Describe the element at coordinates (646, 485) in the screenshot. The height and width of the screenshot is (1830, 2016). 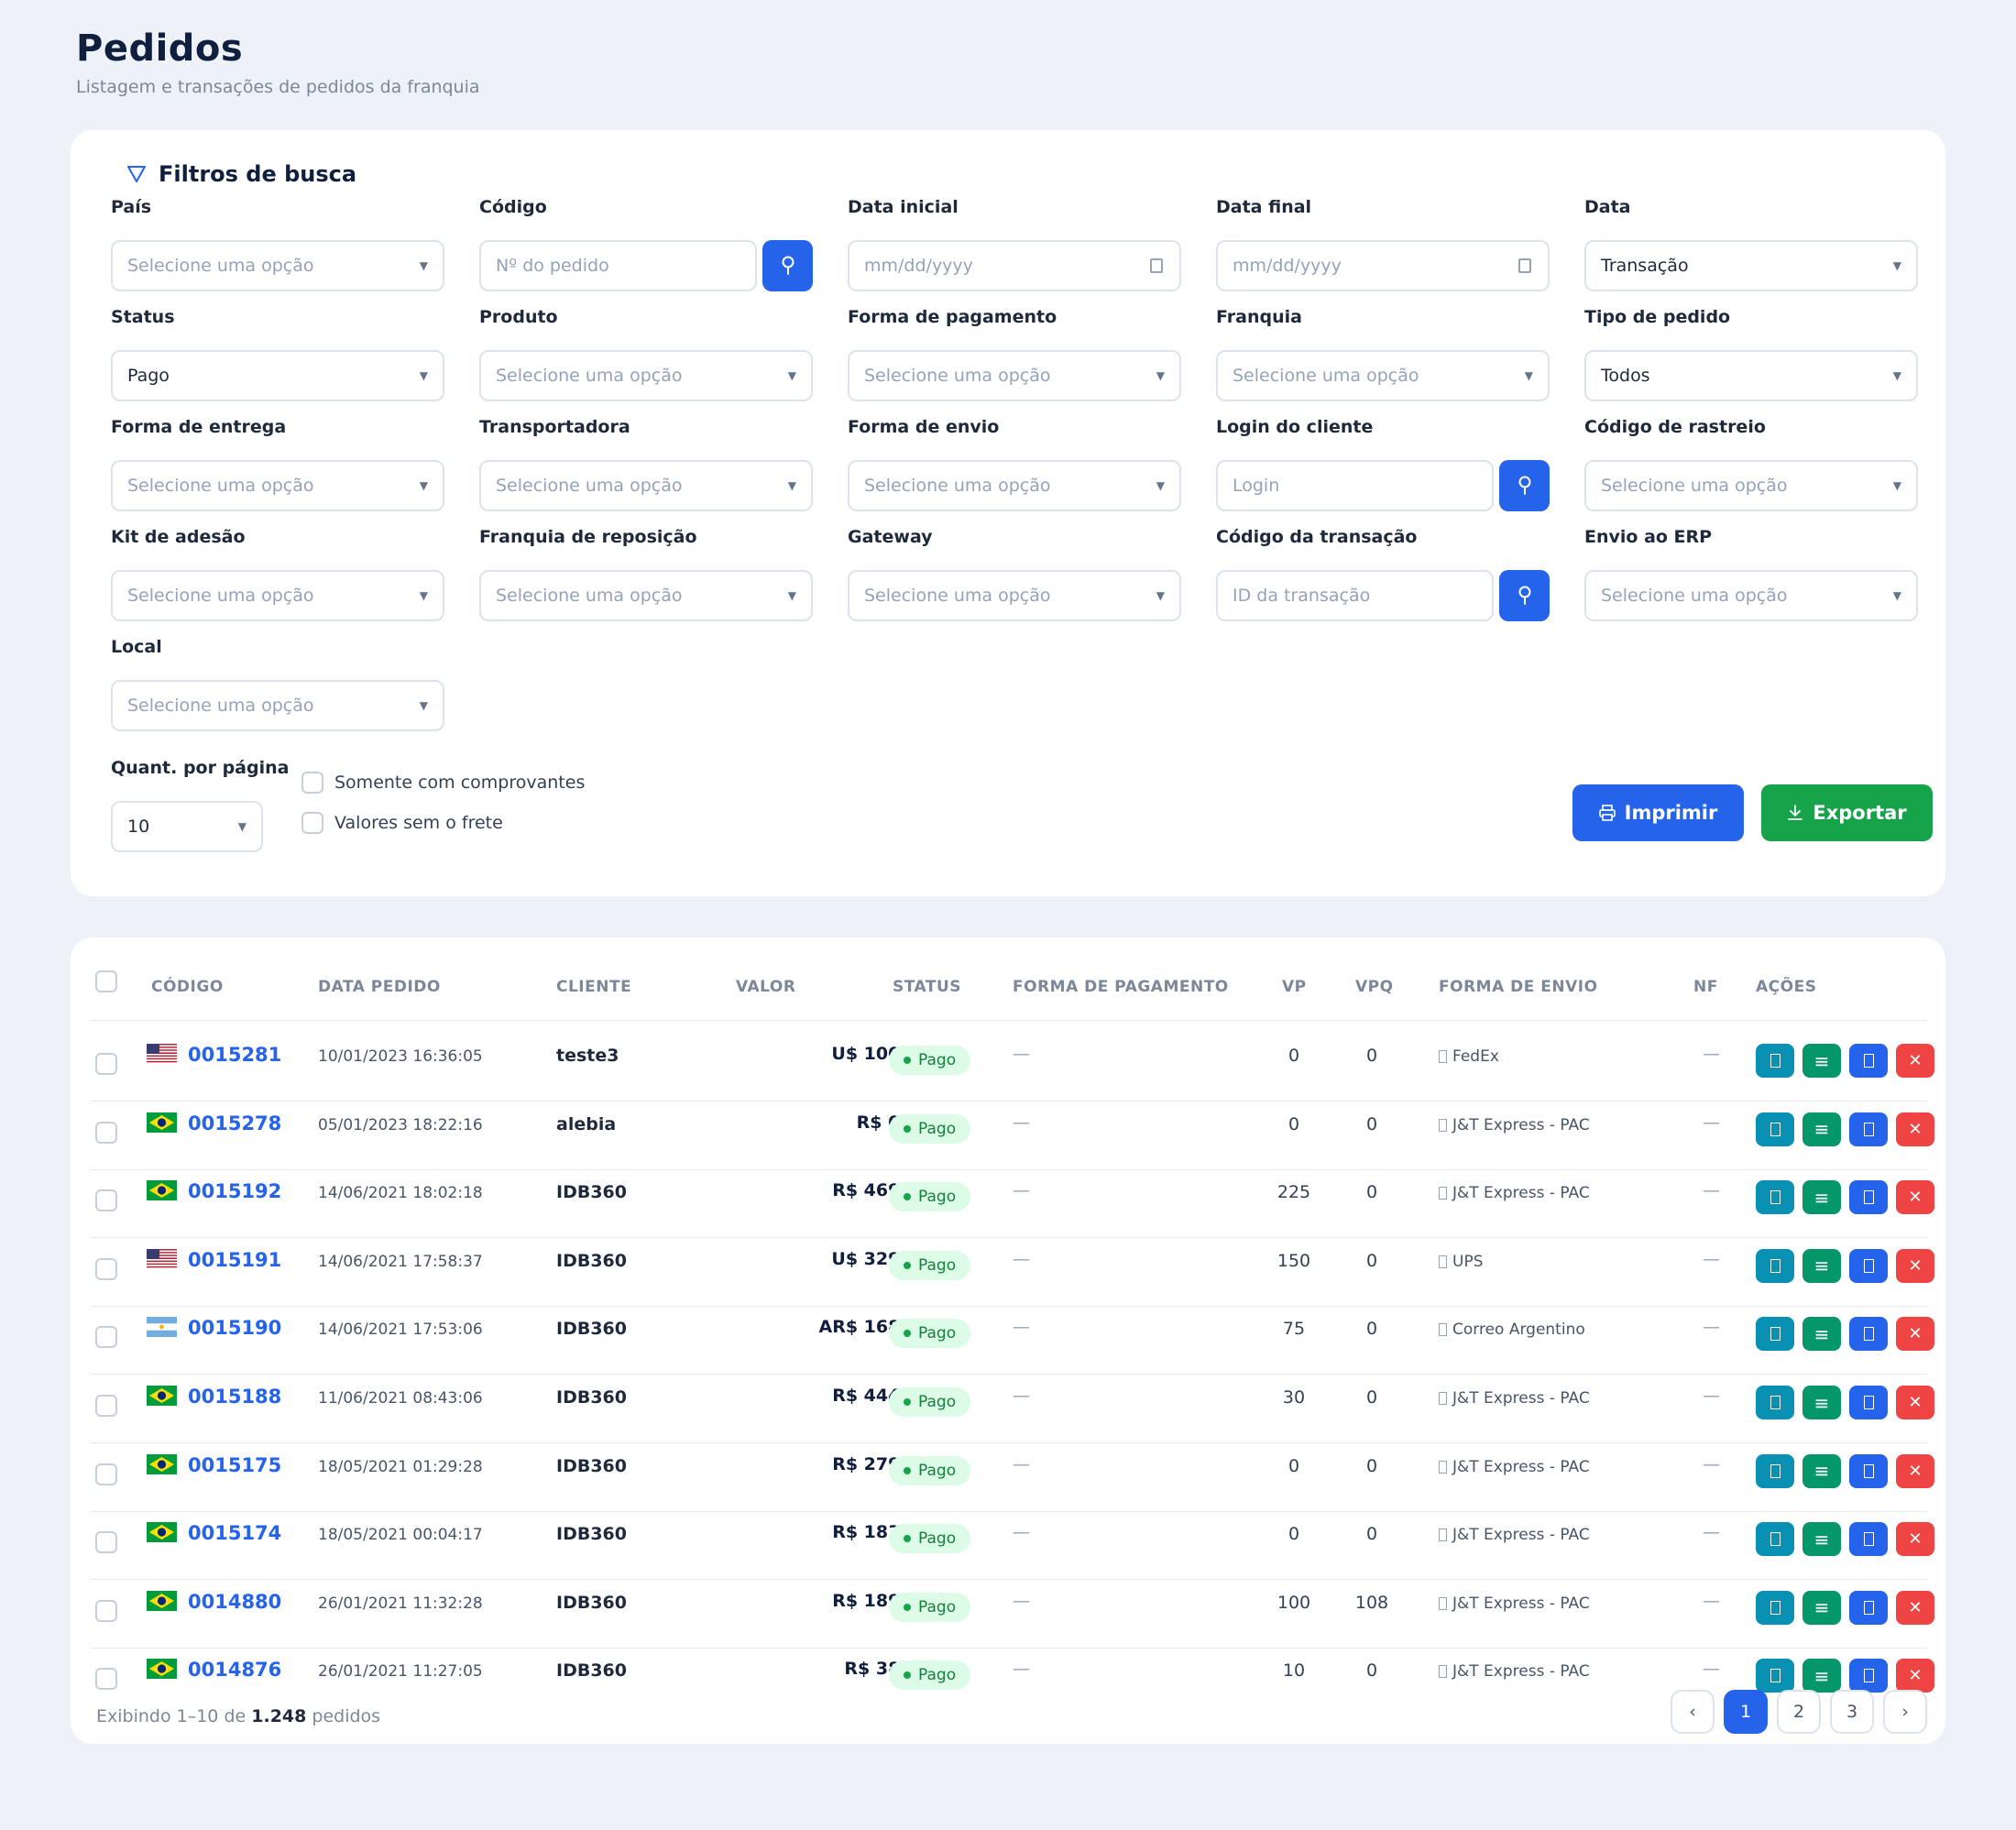
I see `transportadora-select: Selecione uma opção ▼` at that location.